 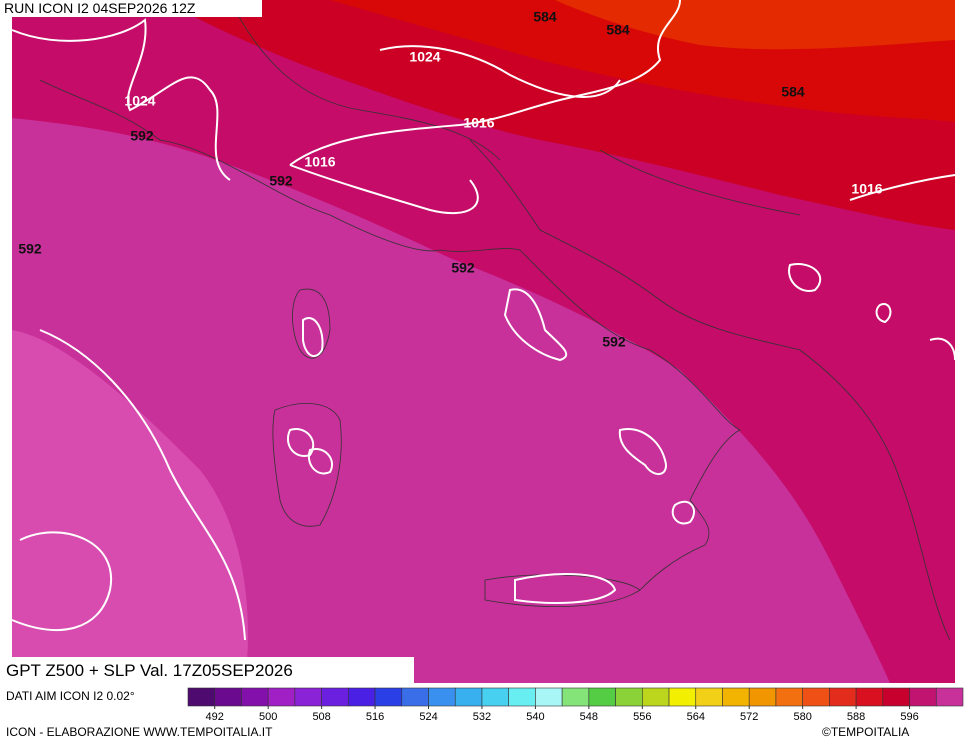 I want to click on colorbar-tick-label: 508, so click(x=321, y=717).